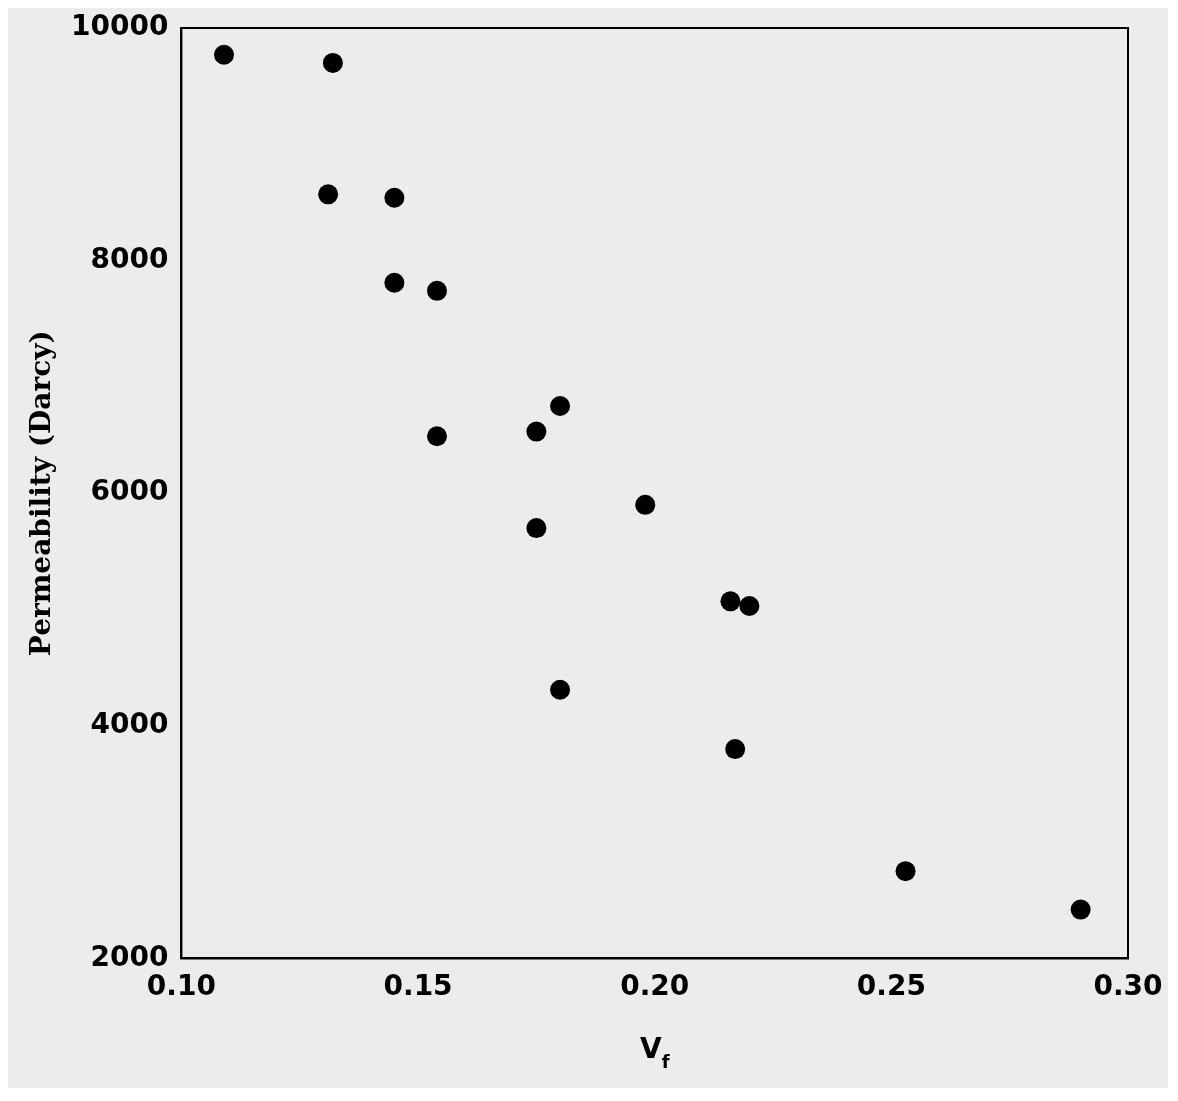 The image size is (1178, 1101). What do you see at coordinates (891, 986) in the screenshot?
I see `x-tick-label: 0.25` at bounding box center [891, 986].